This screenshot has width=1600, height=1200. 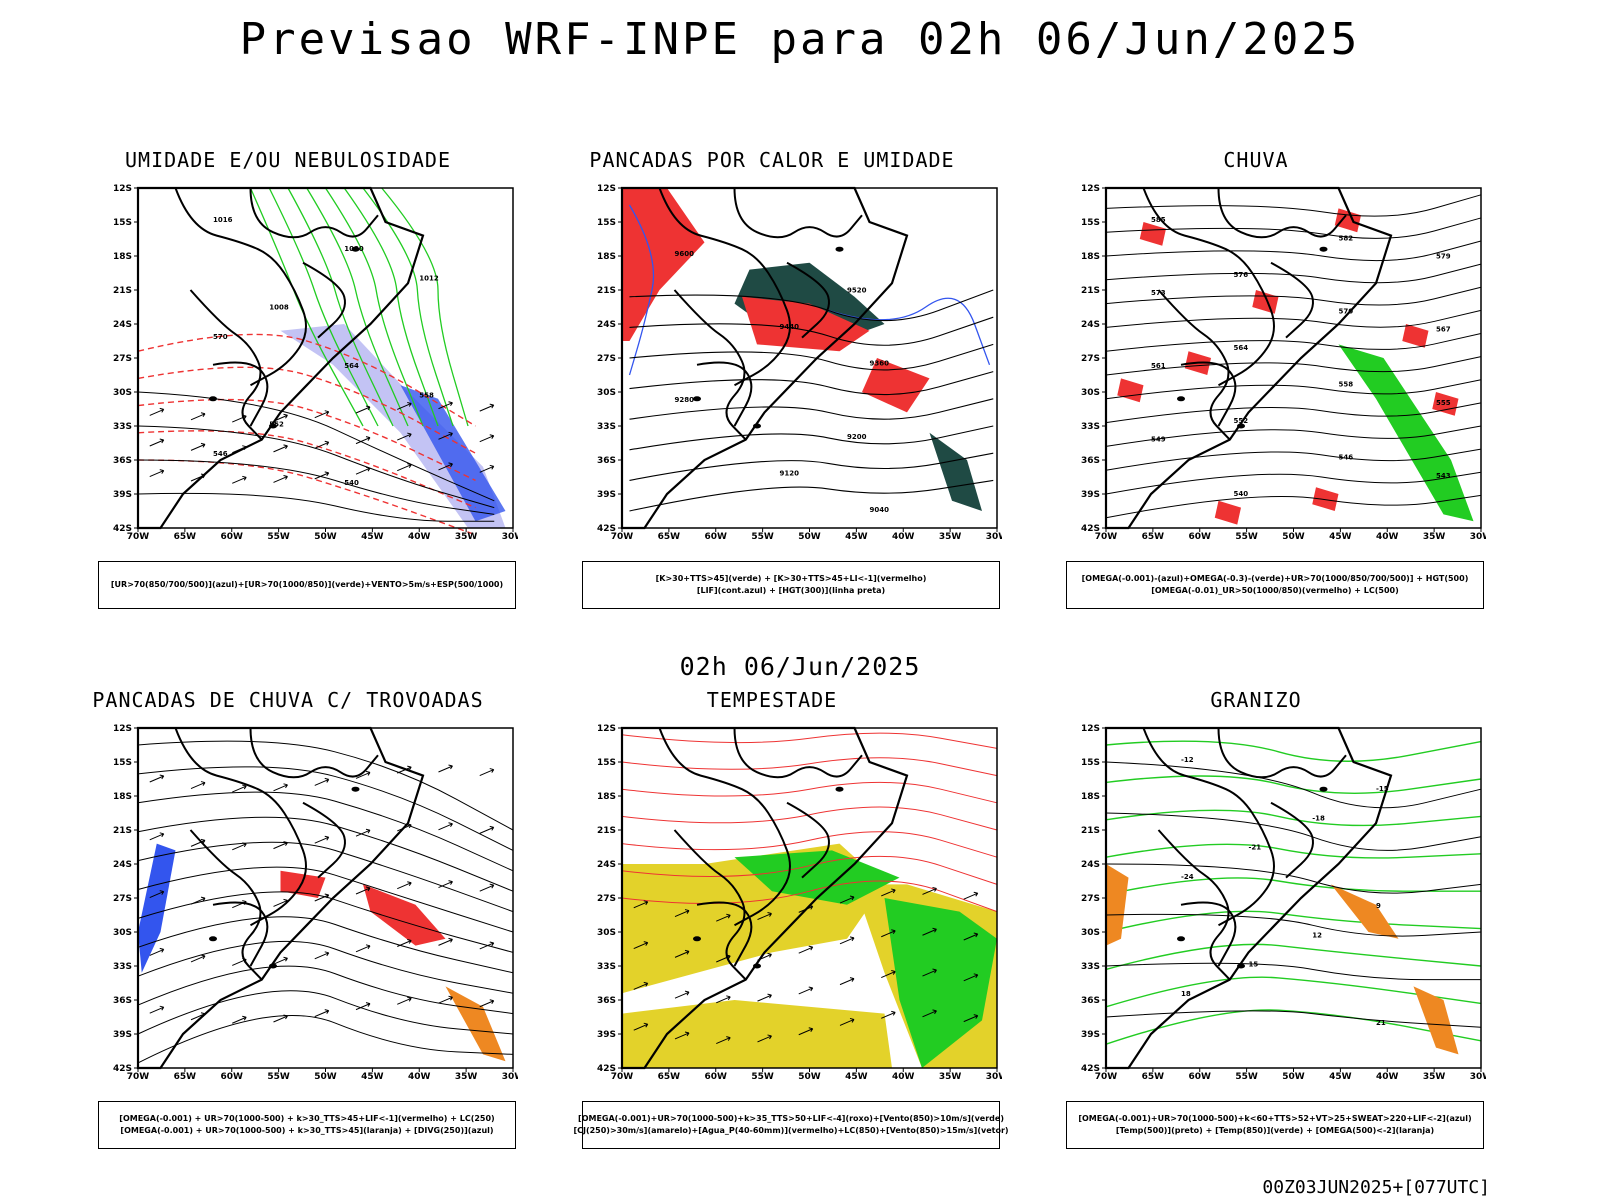 I want to click on contour-label: 9440, so click(x=790, y=327).